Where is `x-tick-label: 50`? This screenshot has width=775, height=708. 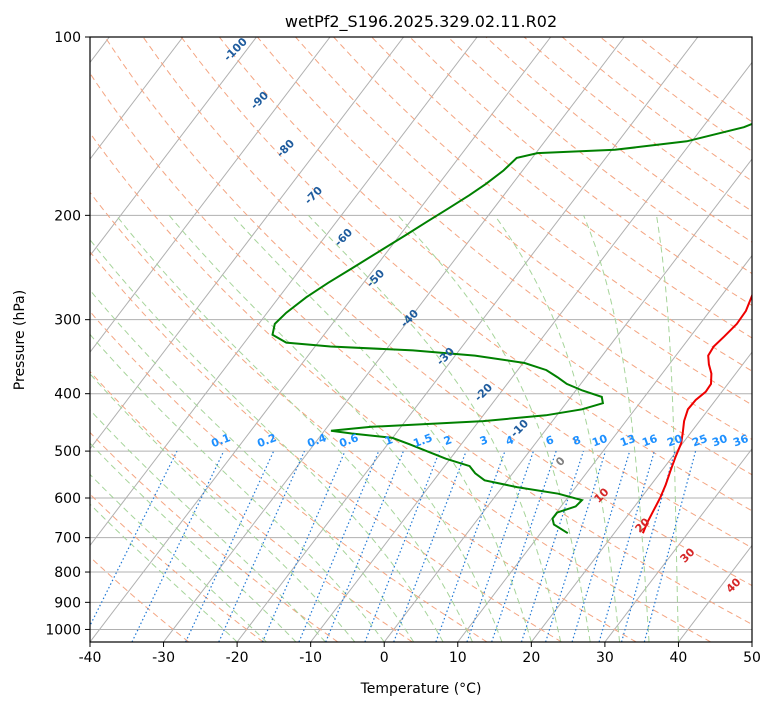 x-tick-label: 50 is located at coordinates (752, 658).